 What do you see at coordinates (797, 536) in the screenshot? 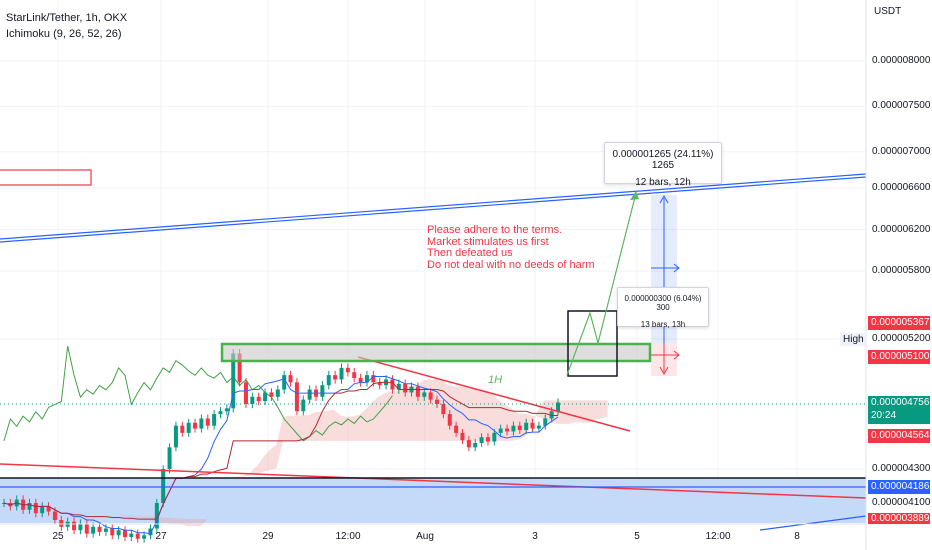
I see `time-tick-label: 8` at bounding box center [797, 536].